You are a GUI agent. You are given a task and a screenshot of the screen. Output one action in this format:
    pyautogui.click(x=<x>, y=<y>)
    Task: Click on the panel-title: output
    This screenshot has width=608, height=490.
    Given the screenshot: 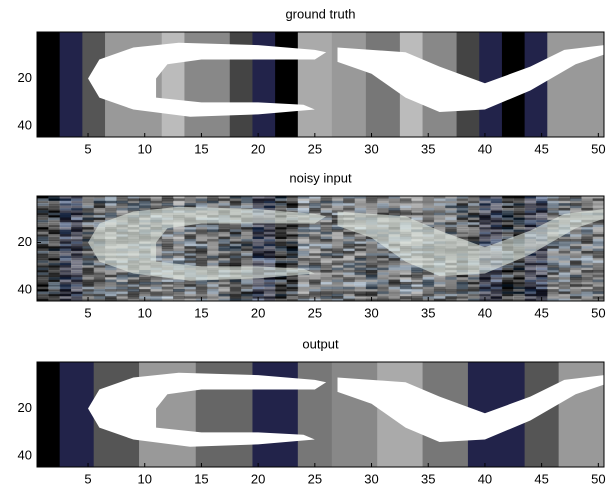 What is the action you would take?
    pyautogui.click(x=320, y=343)
    